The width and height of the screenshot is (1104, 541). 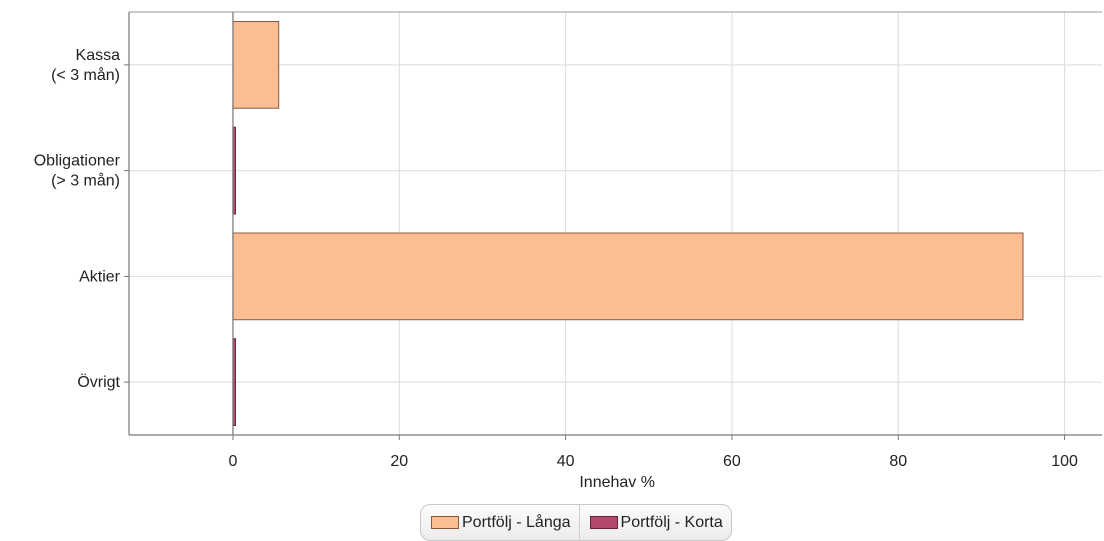 What do you see at coordinates (653, 461) in the screenshot?
I see `x-tick-labels: 0 20 40 60 80 100` at bounding box center [653, 461].